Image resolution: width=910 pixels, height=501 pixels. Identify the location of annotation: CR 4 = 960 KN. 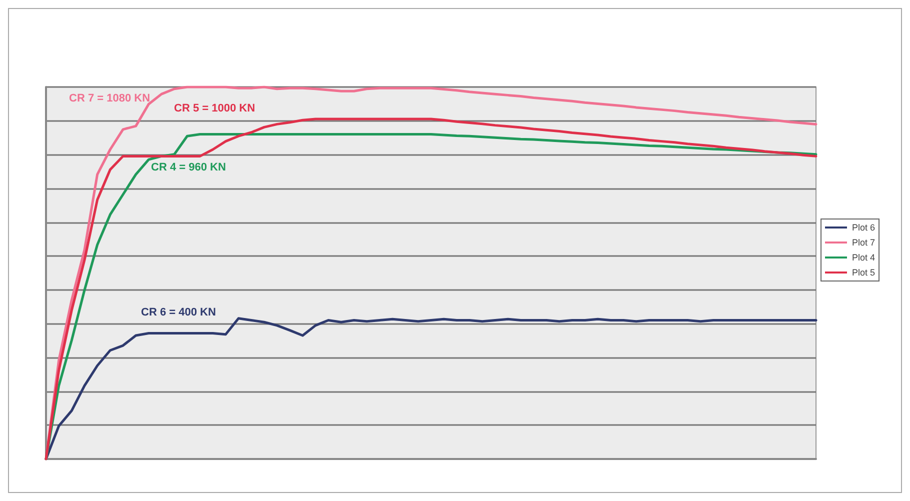
(188, 168).